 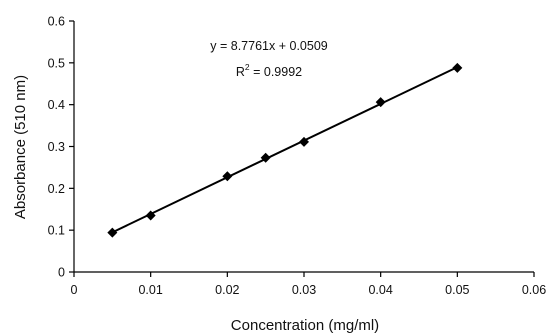 I want to click on x-tick-label: 0.01, so click(x=150, y=290).